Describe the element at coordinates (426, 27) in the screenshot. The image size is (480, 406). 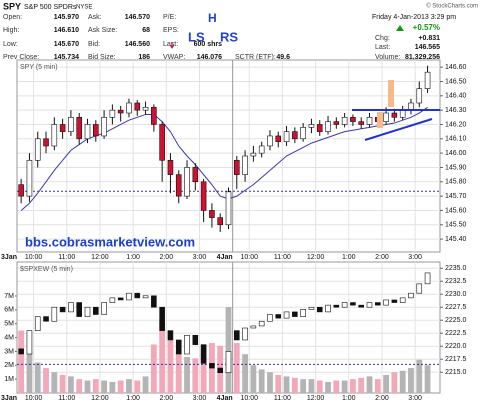
I see `change-percent: +0.57%` at that location.